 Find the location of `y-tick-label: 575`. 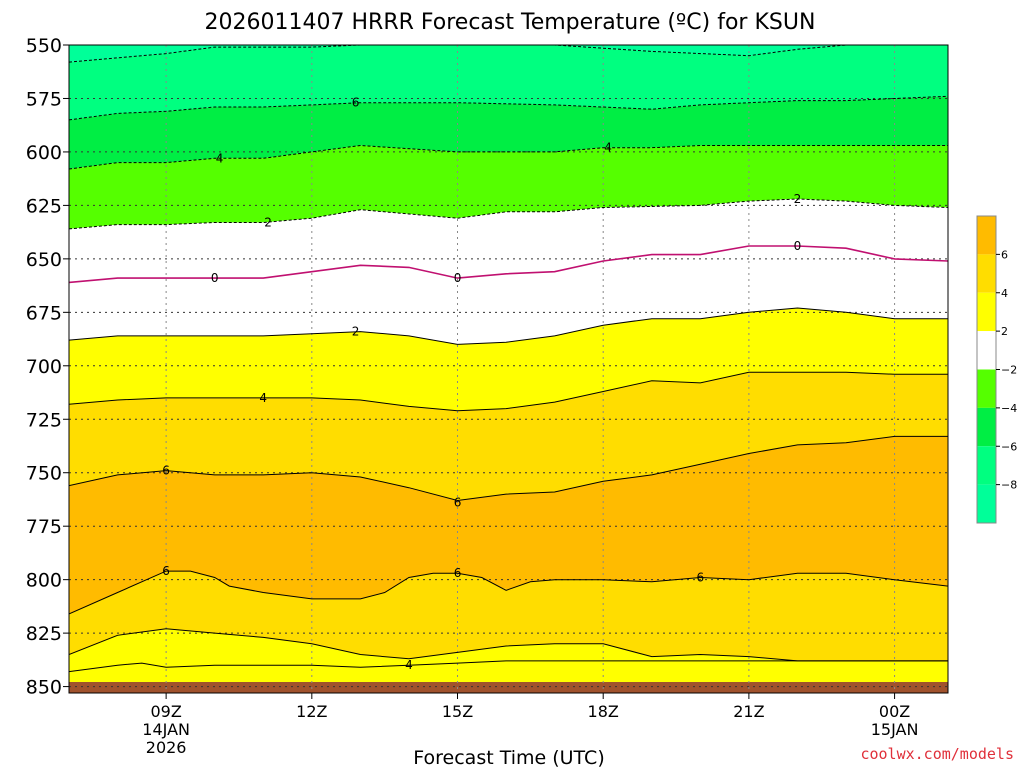

y-tick-label: 575 is located at coordinates (44, 99).